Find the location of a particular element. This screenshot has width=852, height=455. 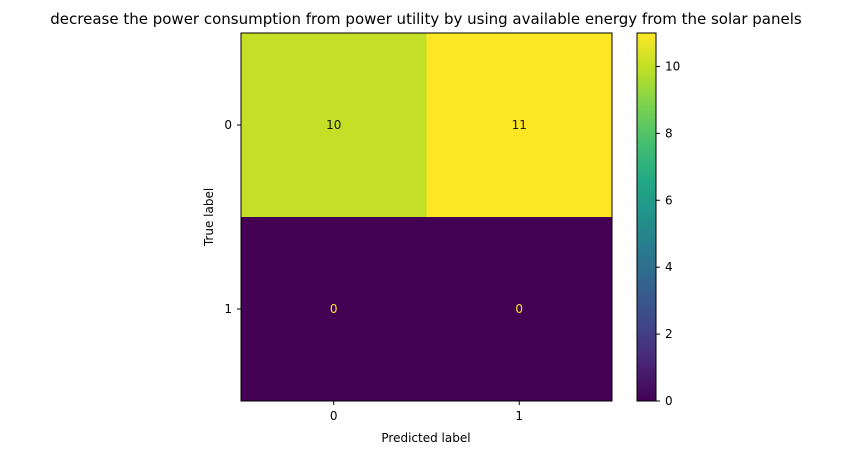

colorbar-frame is located at coordinates (646, 217).